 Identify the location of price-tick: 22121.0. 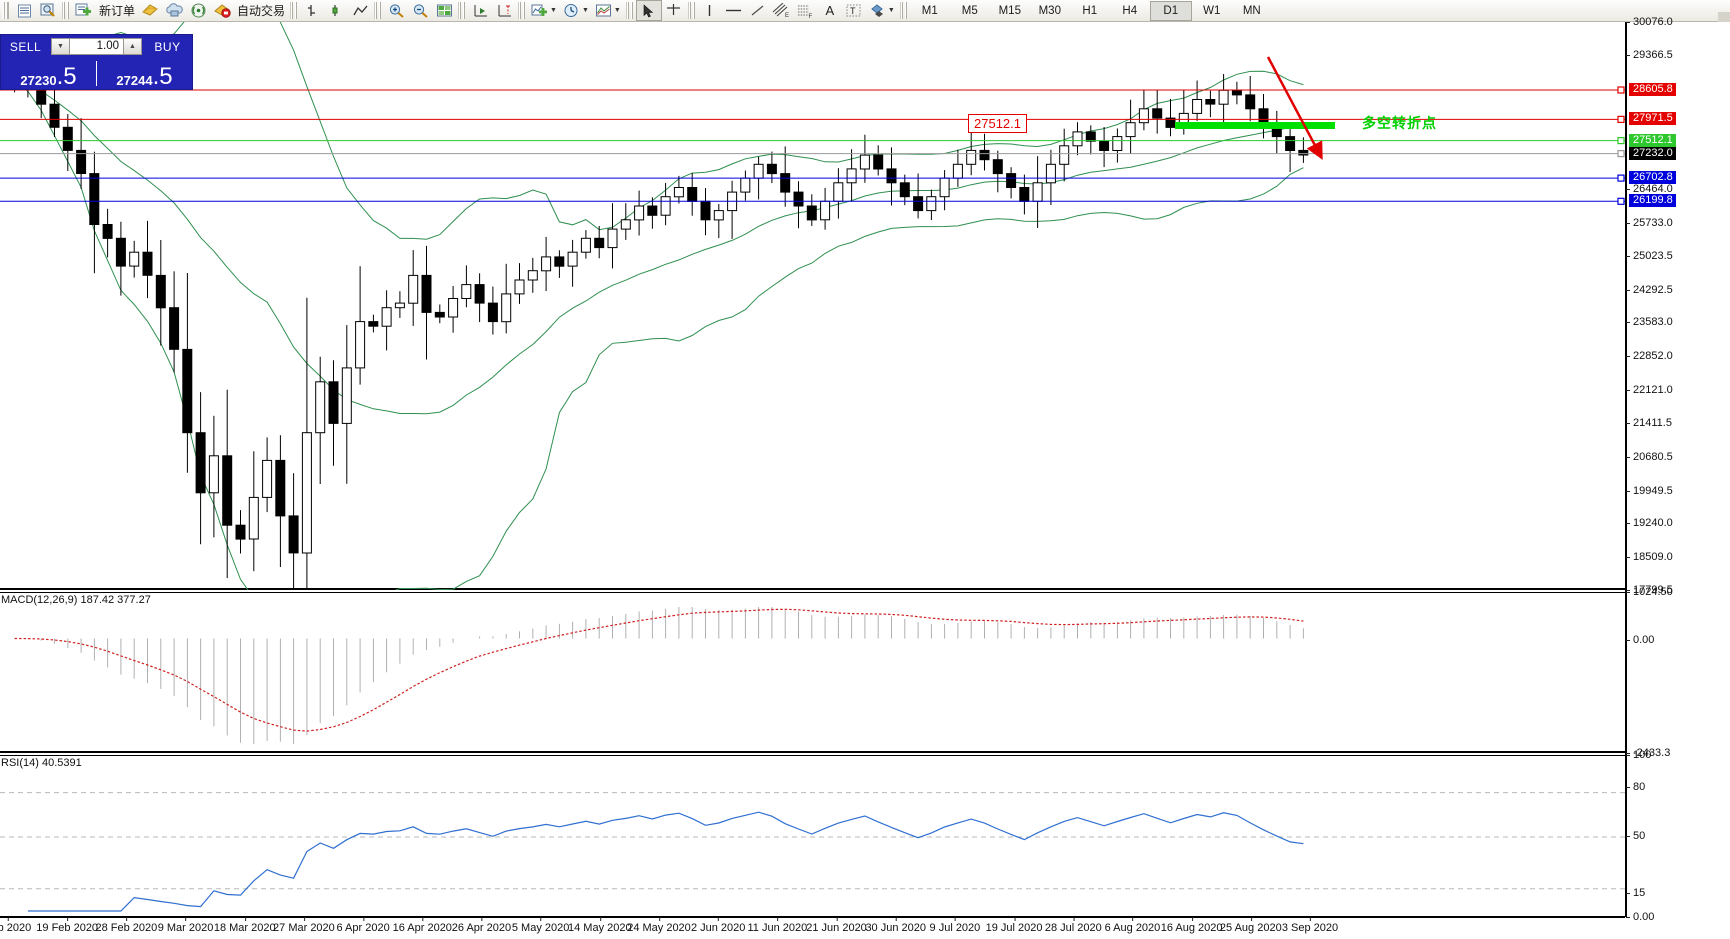
(1649, 390).